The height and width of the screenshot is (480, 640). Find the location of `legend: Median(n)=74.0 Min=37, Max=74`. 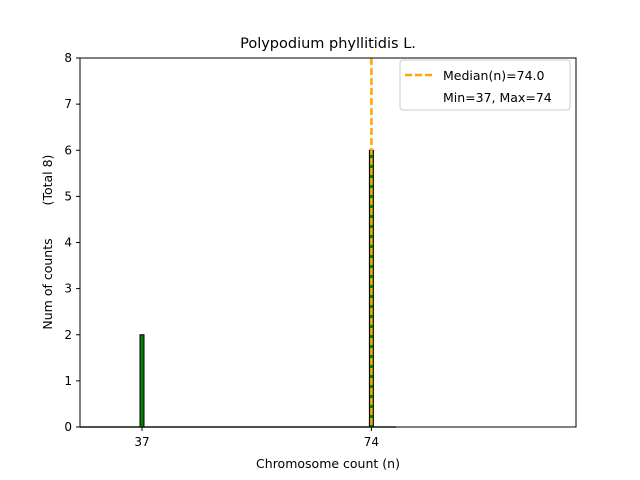

legend: Median(n)=74.0 Min=37, Max=74 is located at coordinates (485, 85).